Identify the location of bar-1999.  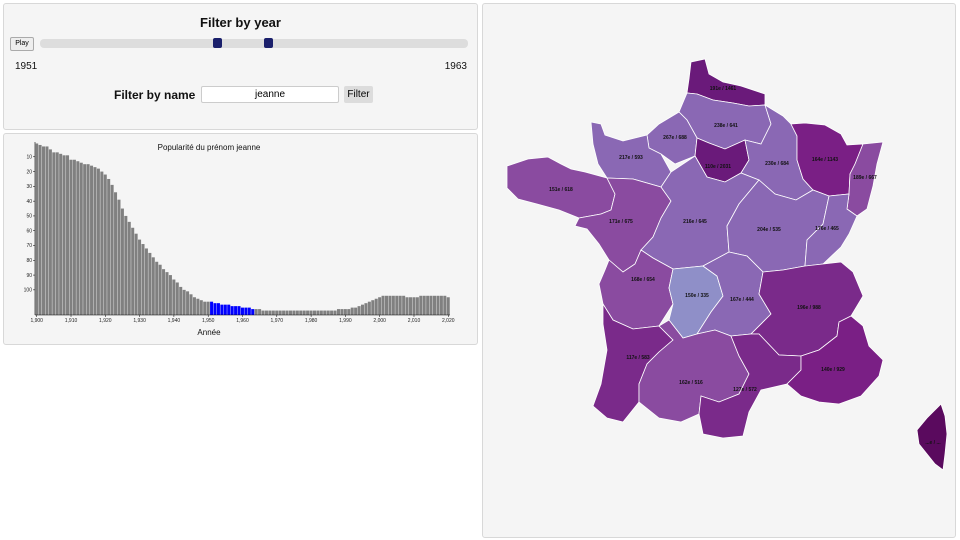
(376, 306).